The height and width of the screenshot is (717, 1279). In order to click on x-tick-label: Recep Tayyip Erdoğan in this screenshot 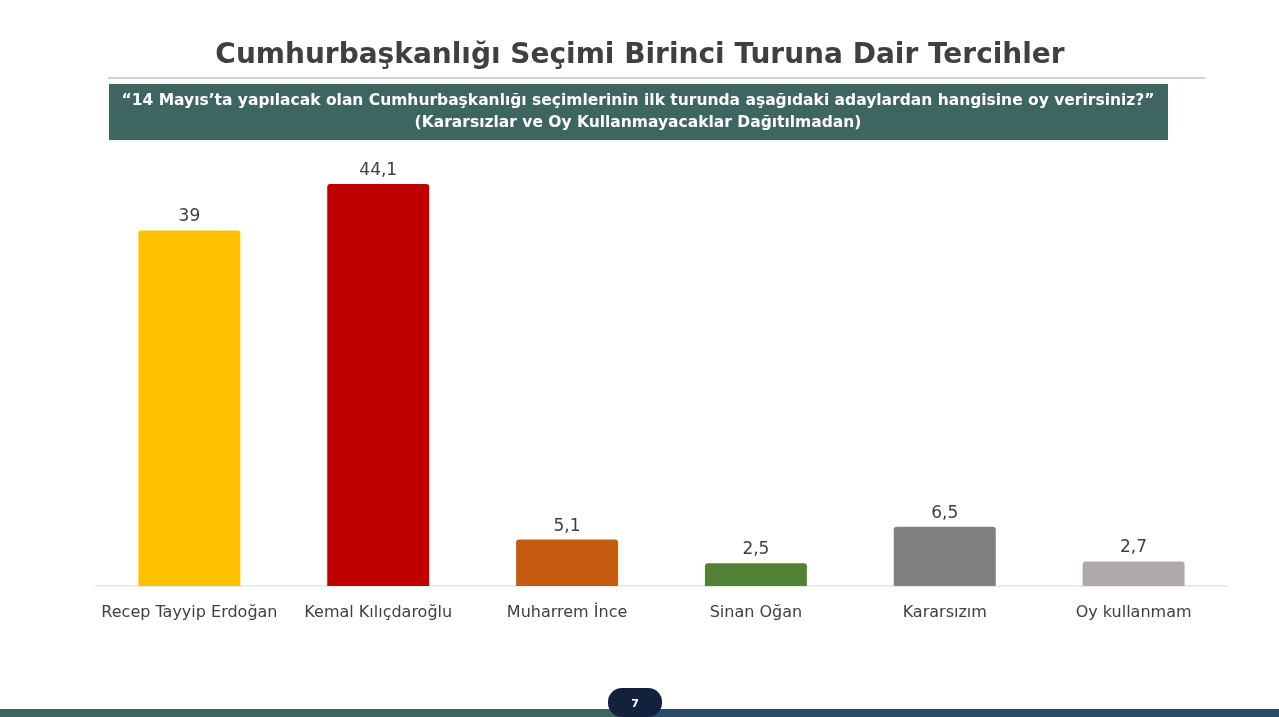, I will do `click(189, 611)`.